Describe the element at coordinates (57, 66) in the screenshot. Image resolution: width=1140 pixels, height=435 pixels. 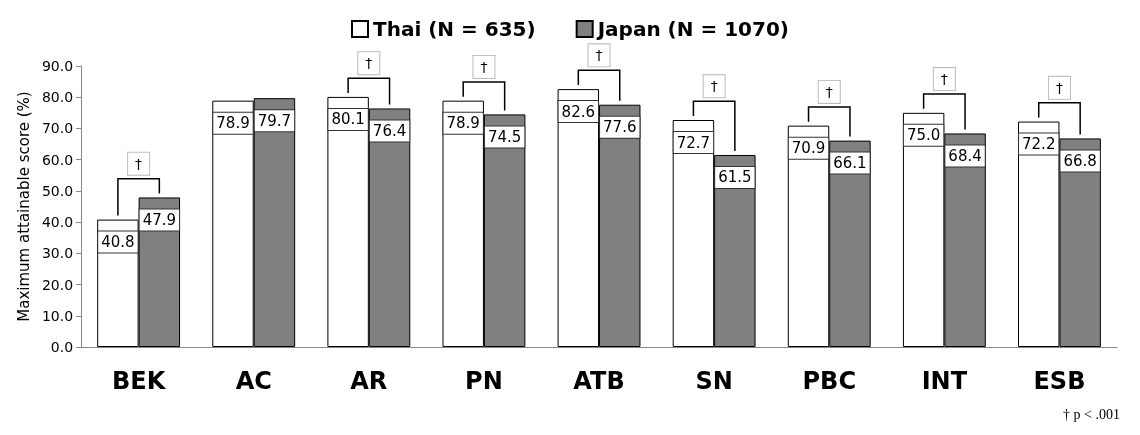
I see `y-tick-label: 90.0` at that location.